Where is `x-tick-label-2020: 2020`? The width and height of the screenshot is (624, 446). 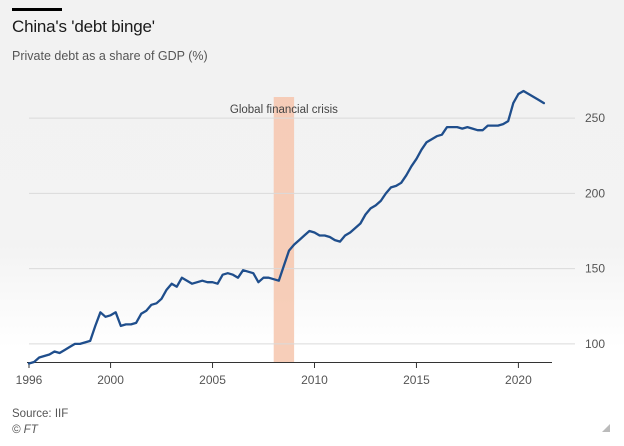 x-tick-label-2020: 2020 is located at coordinates (518, 380).